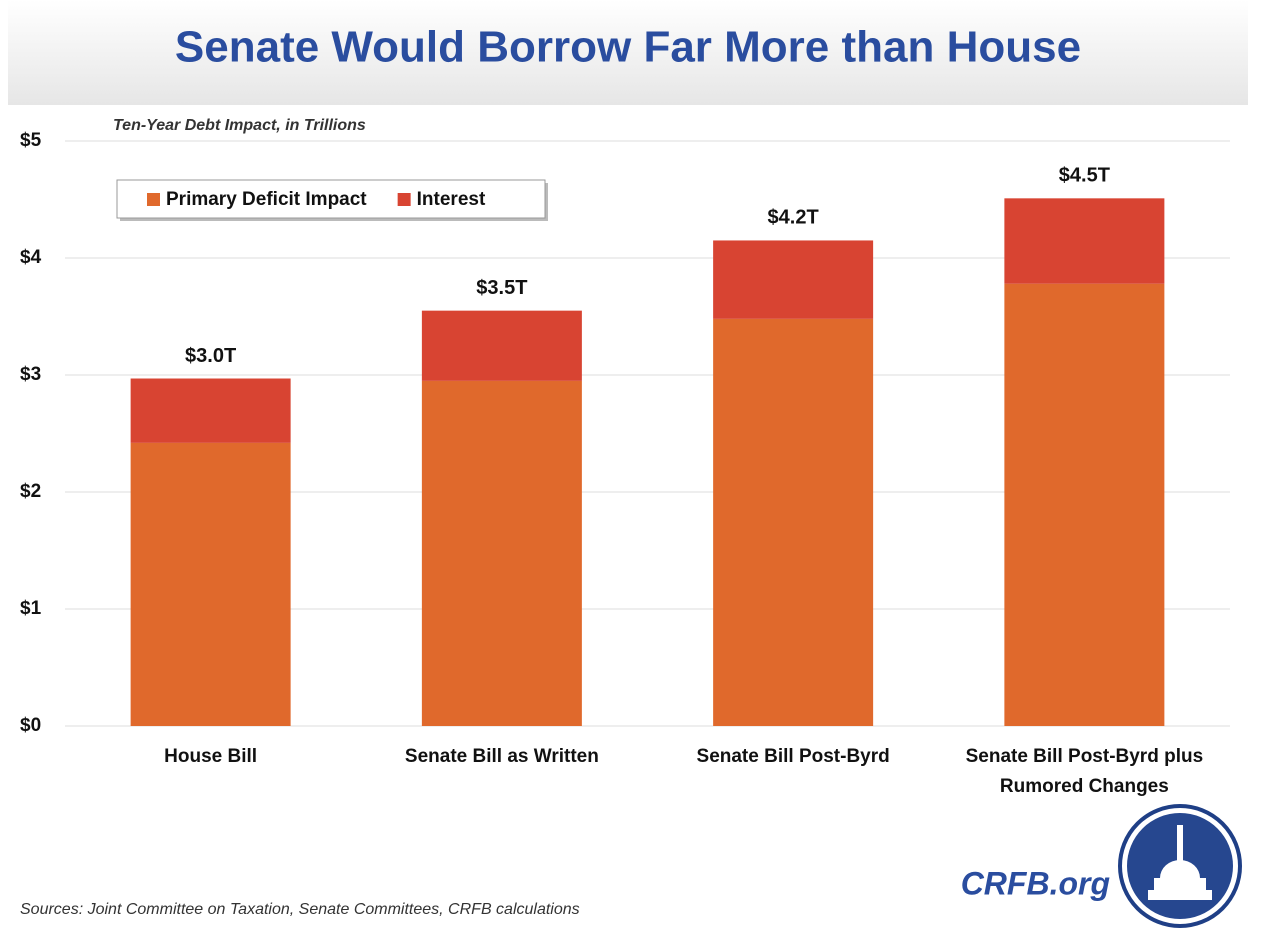  Describe the element at coordinates (31, 140) in the screenshot. I see `y-tick-label: $5` at that location.